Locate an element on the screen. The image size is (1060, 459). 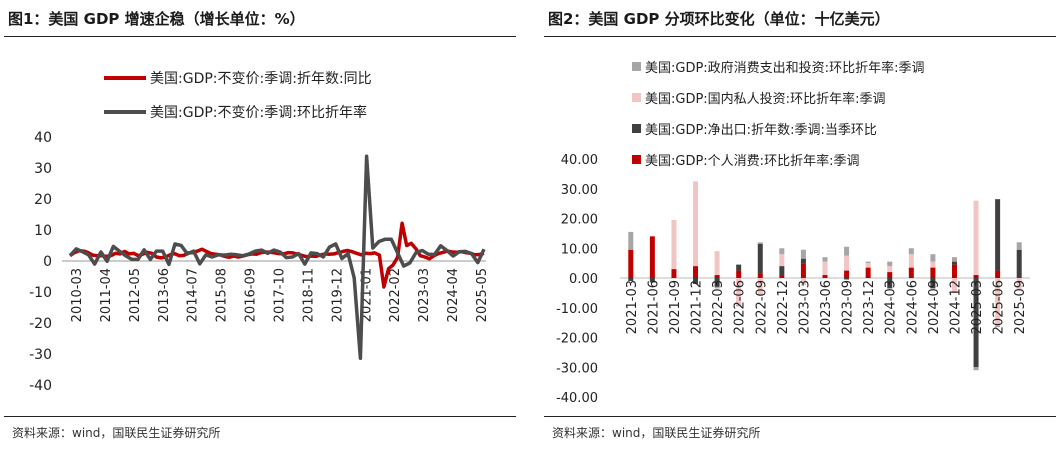
chart1-y-tick-label: -30 is located at coordinates (40, 355).